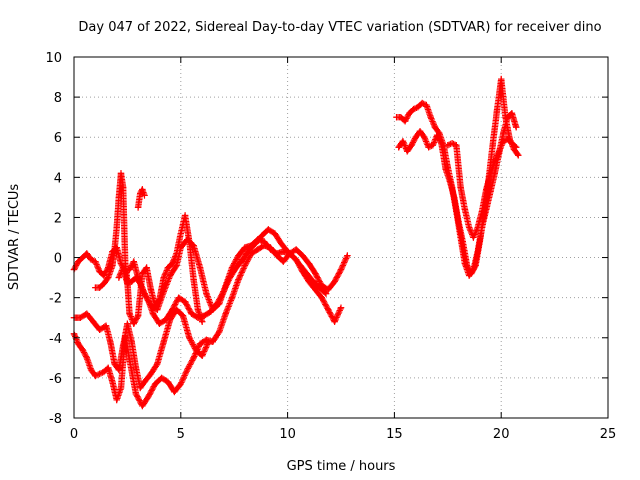 This screenshot has height=480, width=640. I want to click on series-track-h, so click(458, 176).